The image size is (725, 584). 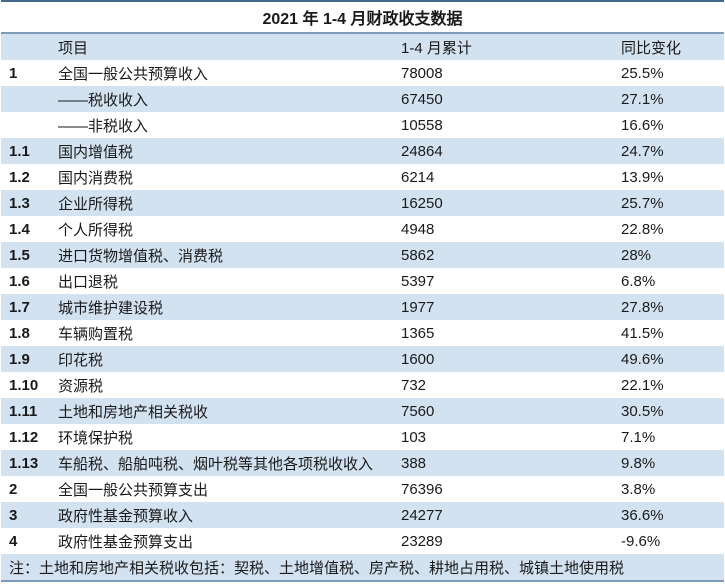 What do you see at coordinates (362, 73) in the screenshot?
I see `table-row: 1 全国一般公共预算收入 78008 25.5%` at bounding box center [362, 73].